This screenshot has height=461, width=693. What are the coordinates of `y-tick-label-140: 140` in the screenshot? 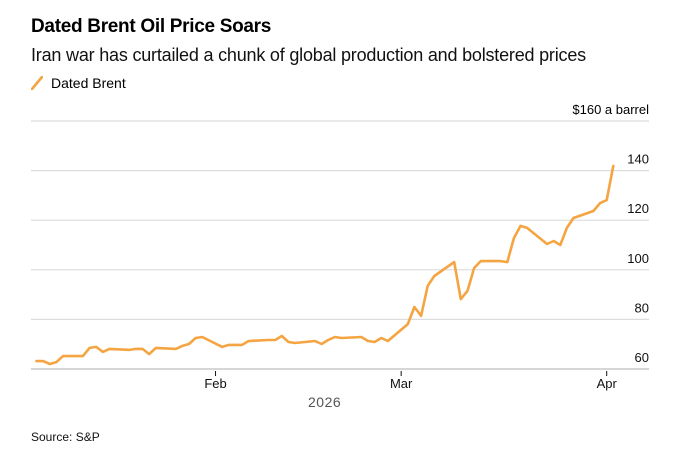 It's located at (638, 159).